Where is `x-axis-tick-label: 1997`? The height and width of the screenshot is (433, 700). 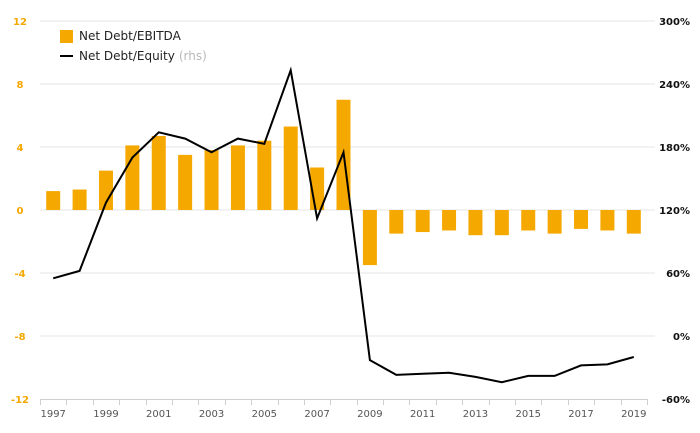 x-axis-tick-label: 1997 is located at coordinates (52, 414).